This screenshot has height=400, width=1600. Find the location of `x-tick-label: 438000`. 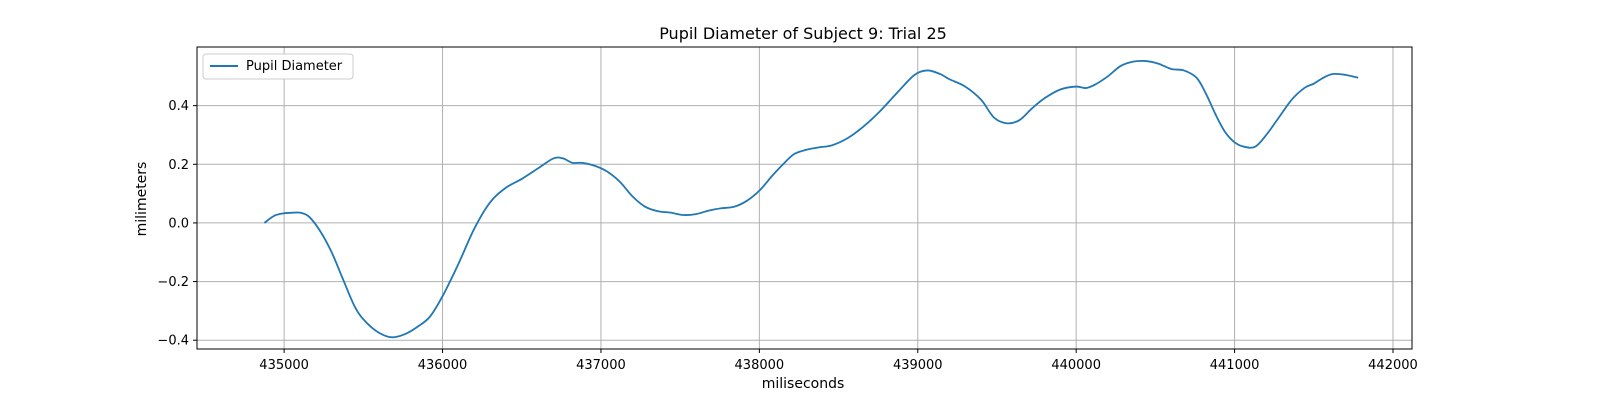

x-tick-label: 438000 is located at coordinates (760, 365).